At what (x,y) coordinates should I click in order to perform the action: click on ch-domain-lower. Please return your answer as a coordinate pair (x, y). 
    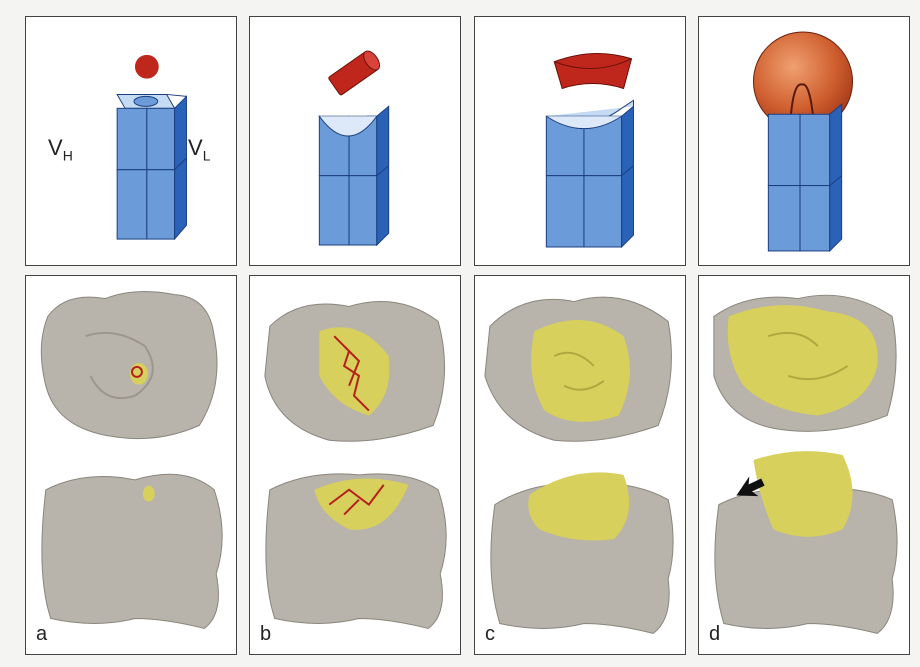
    Looking at the image, I should click on (132, 204).